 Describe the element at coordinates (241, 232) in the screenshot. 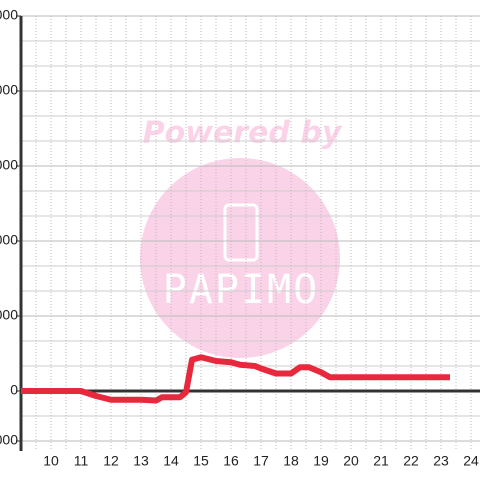

I see `watermark-phone` at that location.